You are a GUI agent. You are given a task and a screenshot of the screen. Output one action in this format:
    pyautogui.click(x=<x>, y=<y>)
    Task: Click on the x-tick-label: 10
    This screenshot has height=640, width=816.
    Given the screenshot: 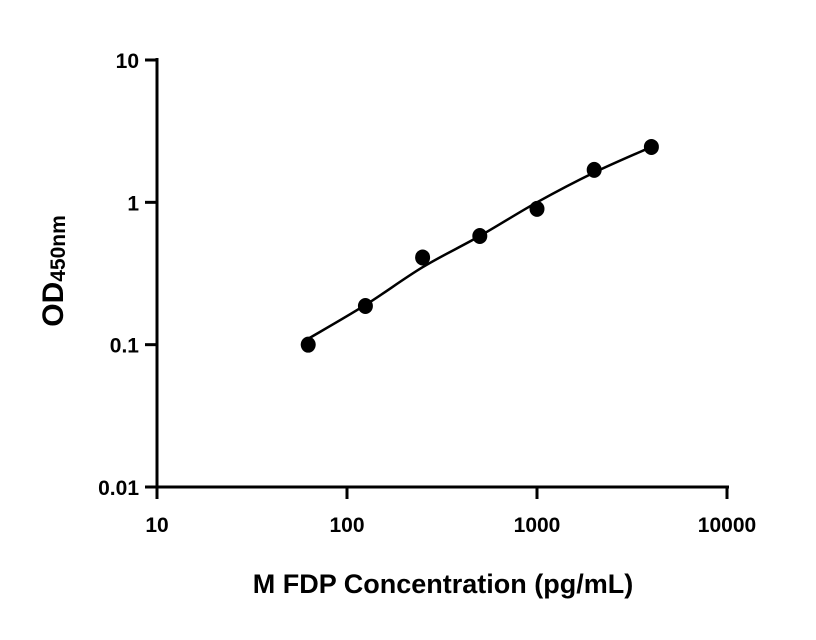 What is the action you would take?
    pyautogui.click(x=156, y=525)
    